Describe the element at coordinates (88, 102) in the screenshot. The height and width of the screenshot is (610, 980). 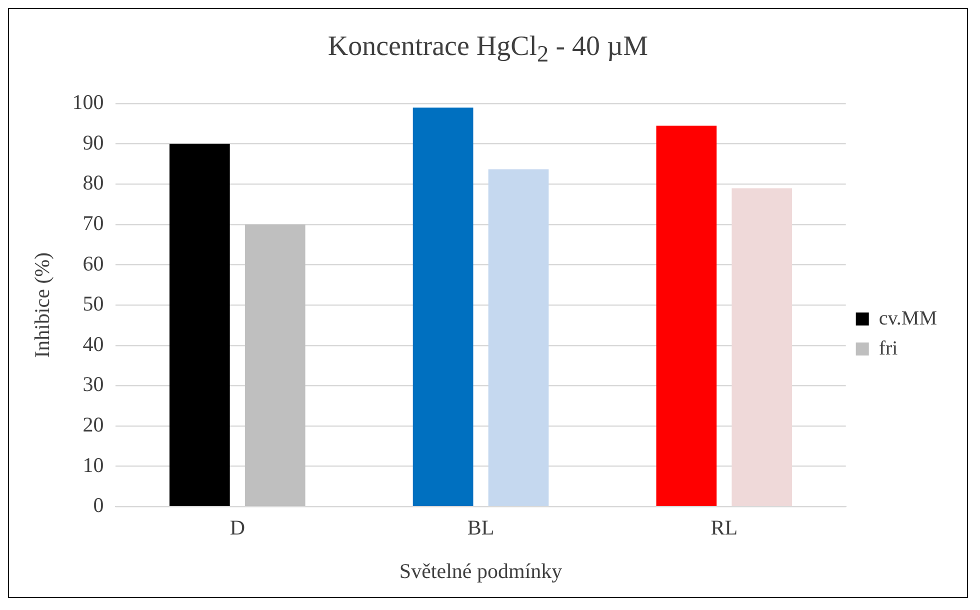
I see `y-tick-label: 100` at that location.